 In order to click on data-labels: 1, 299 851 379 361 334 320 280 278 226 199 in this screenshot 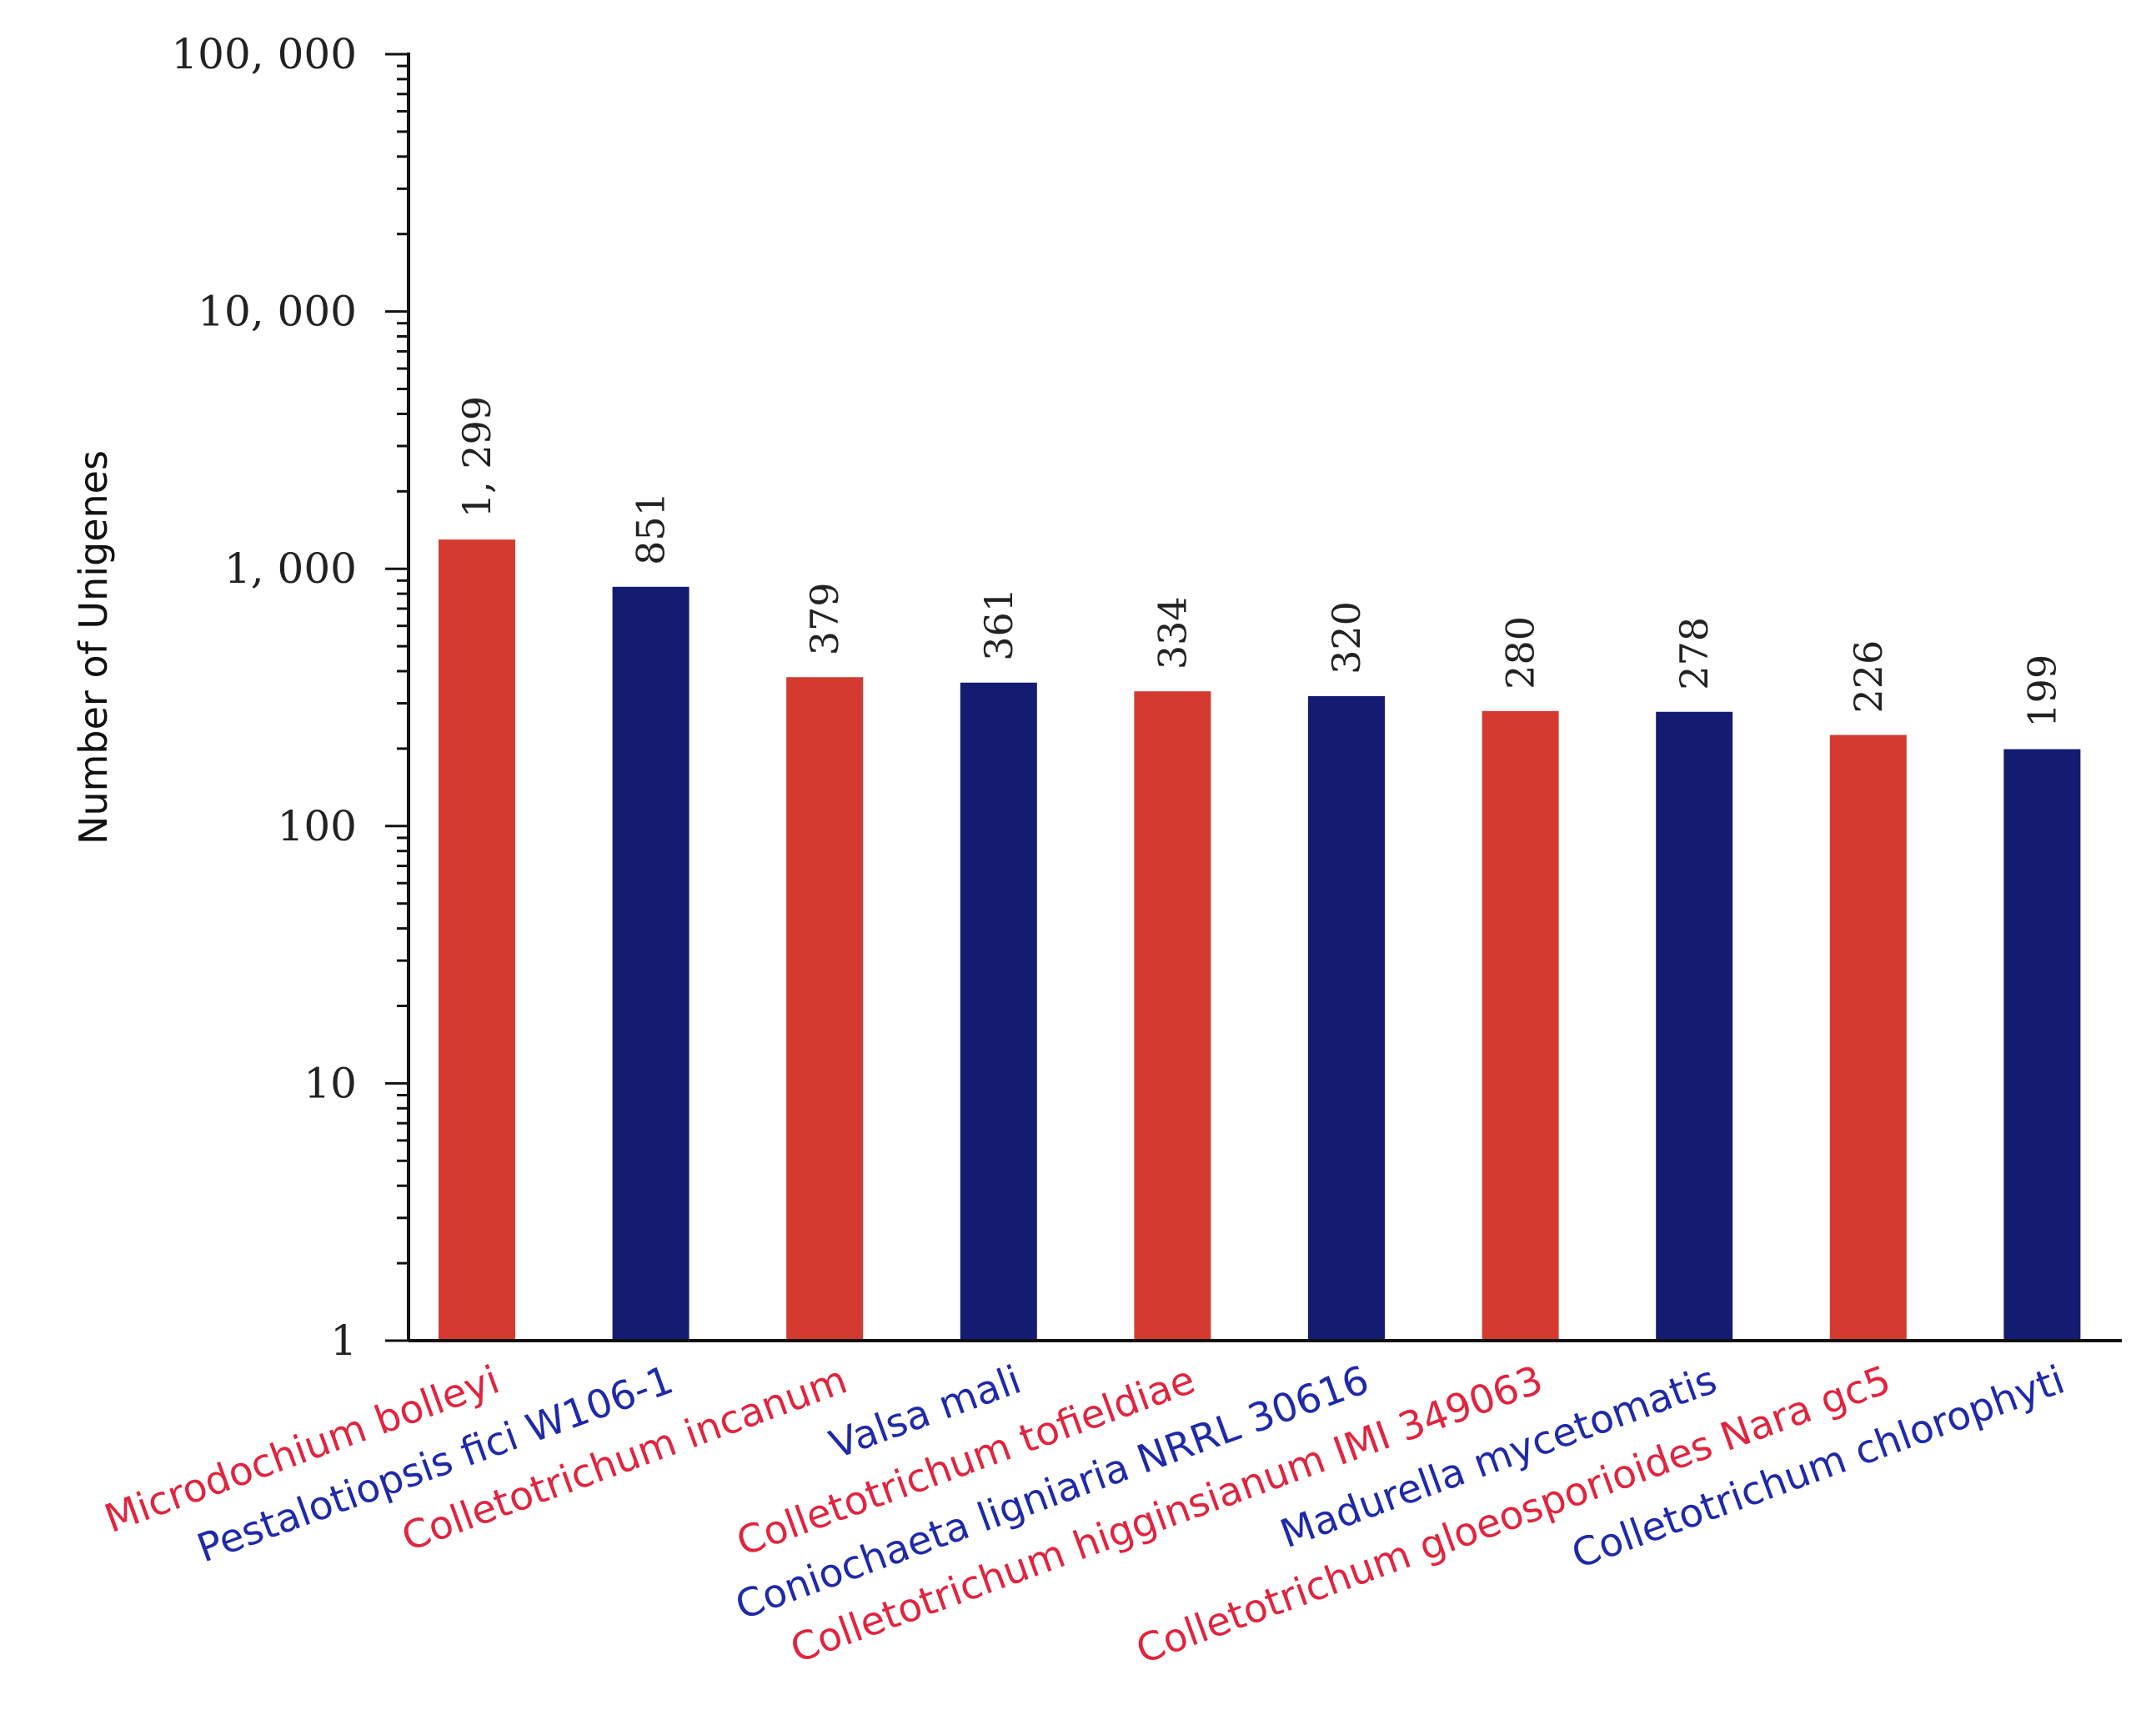, I will do `click(1259, 562)`.